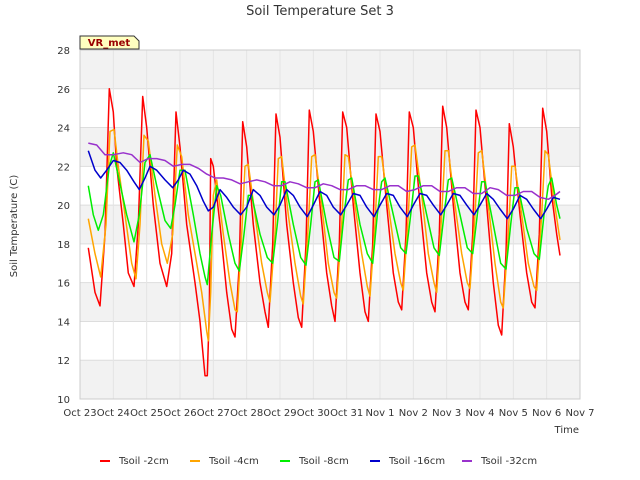 The image size is (640, 480). I want to click on legend-item: Tsoil -4cm, so click(224, 461).